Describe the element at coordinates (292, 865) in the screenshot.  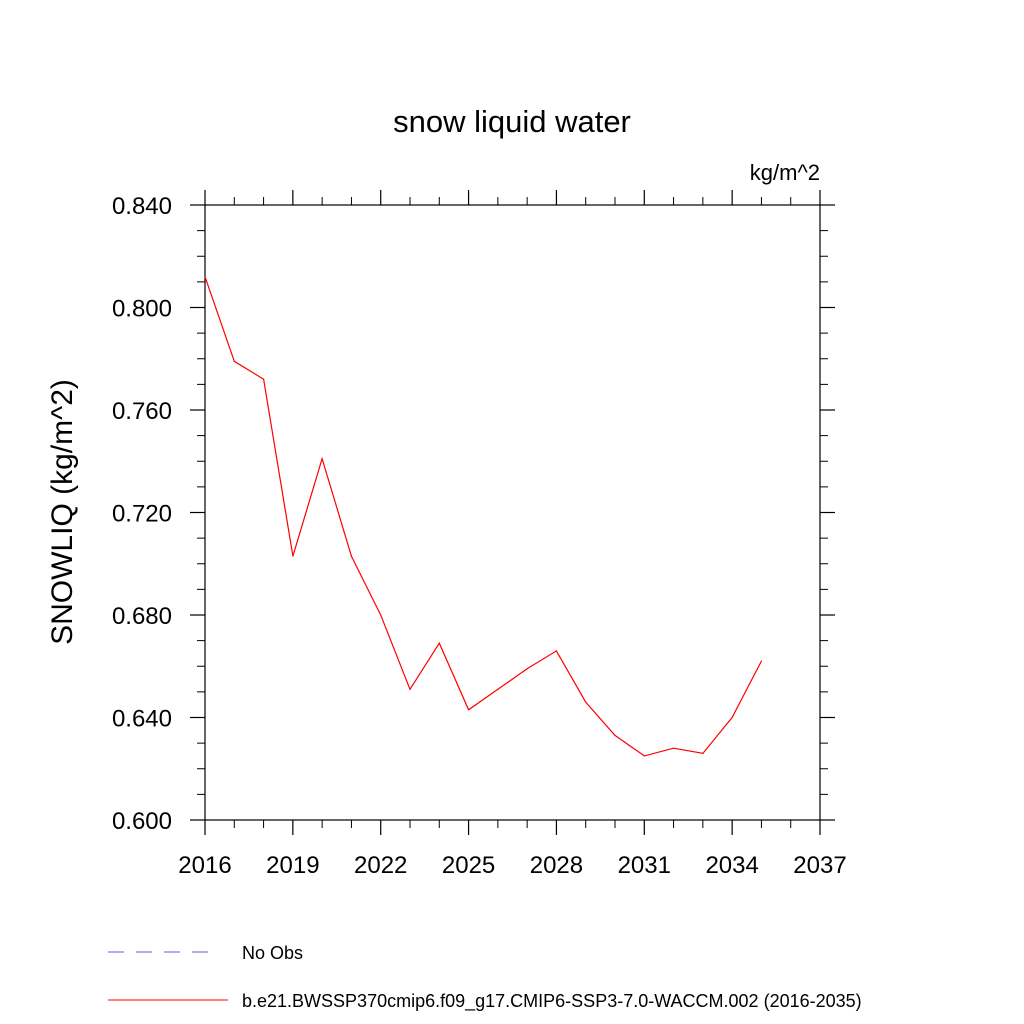
I see `x-tick-label: 2019` at that location.